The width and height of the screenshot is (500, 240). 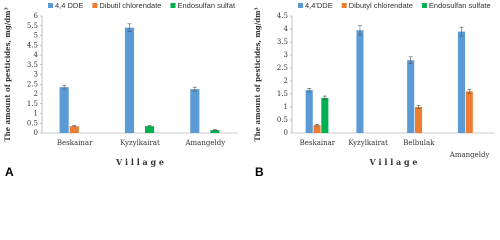 What do you see at coordinates (319, 5) in the screenshot?
I see `legend-label: 4,4'DDE` at bounding box center [319, 5].